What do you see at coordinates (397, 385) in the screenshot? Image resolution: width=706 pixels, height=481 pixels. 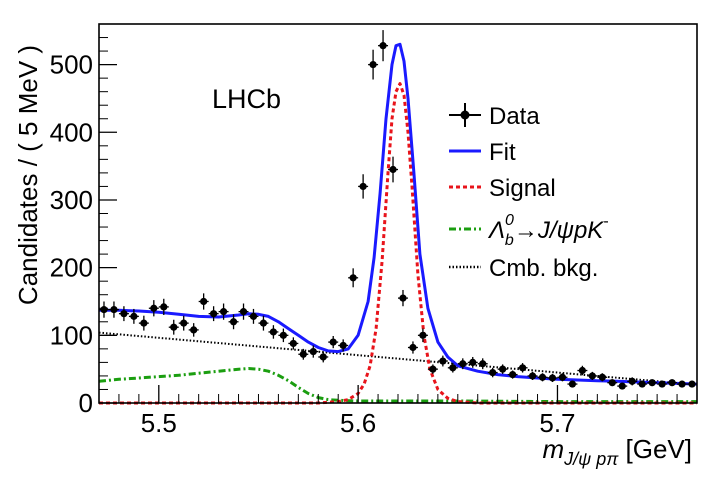 I see `lambda-b-curve` at bounding box center [397, 385].